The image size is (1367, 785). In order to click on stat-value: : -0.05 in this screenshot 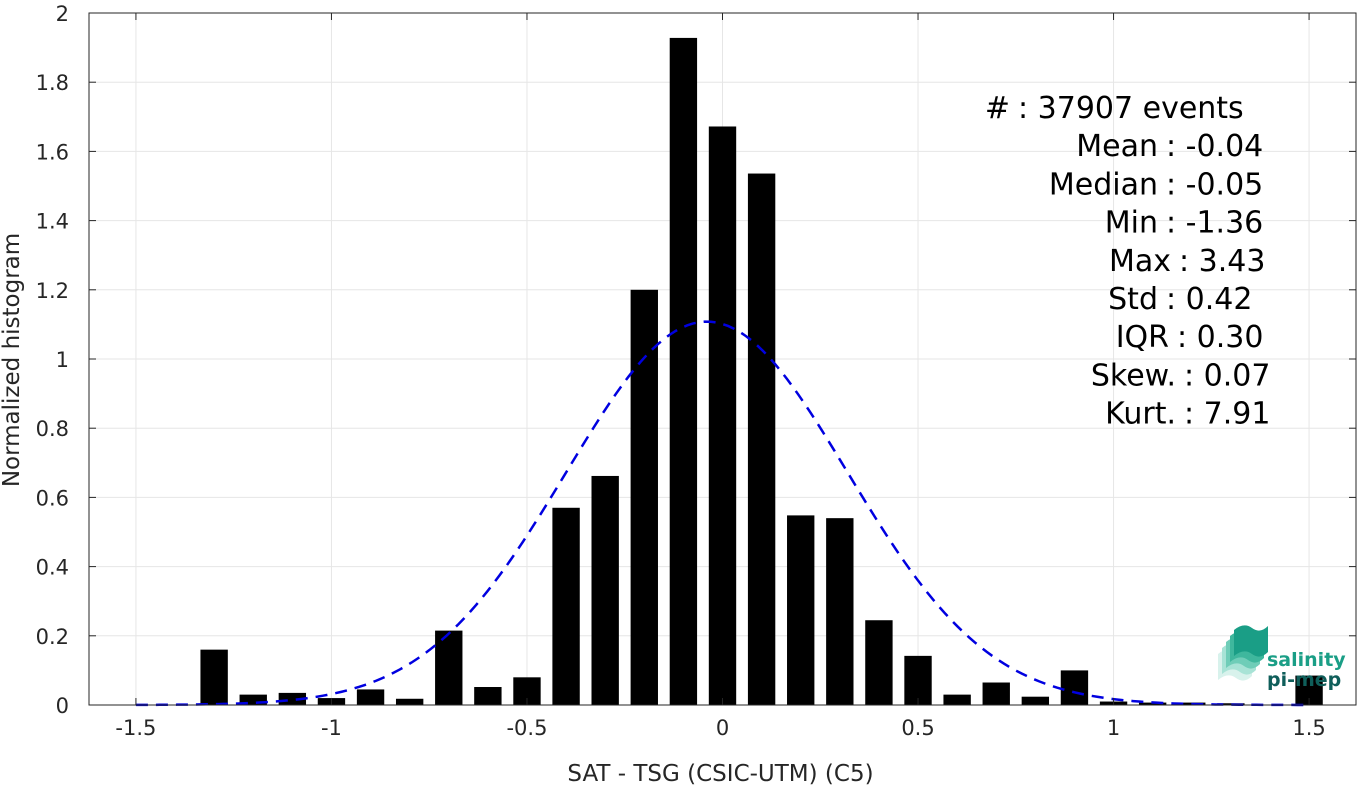, I will do `click(1214, 184)`.